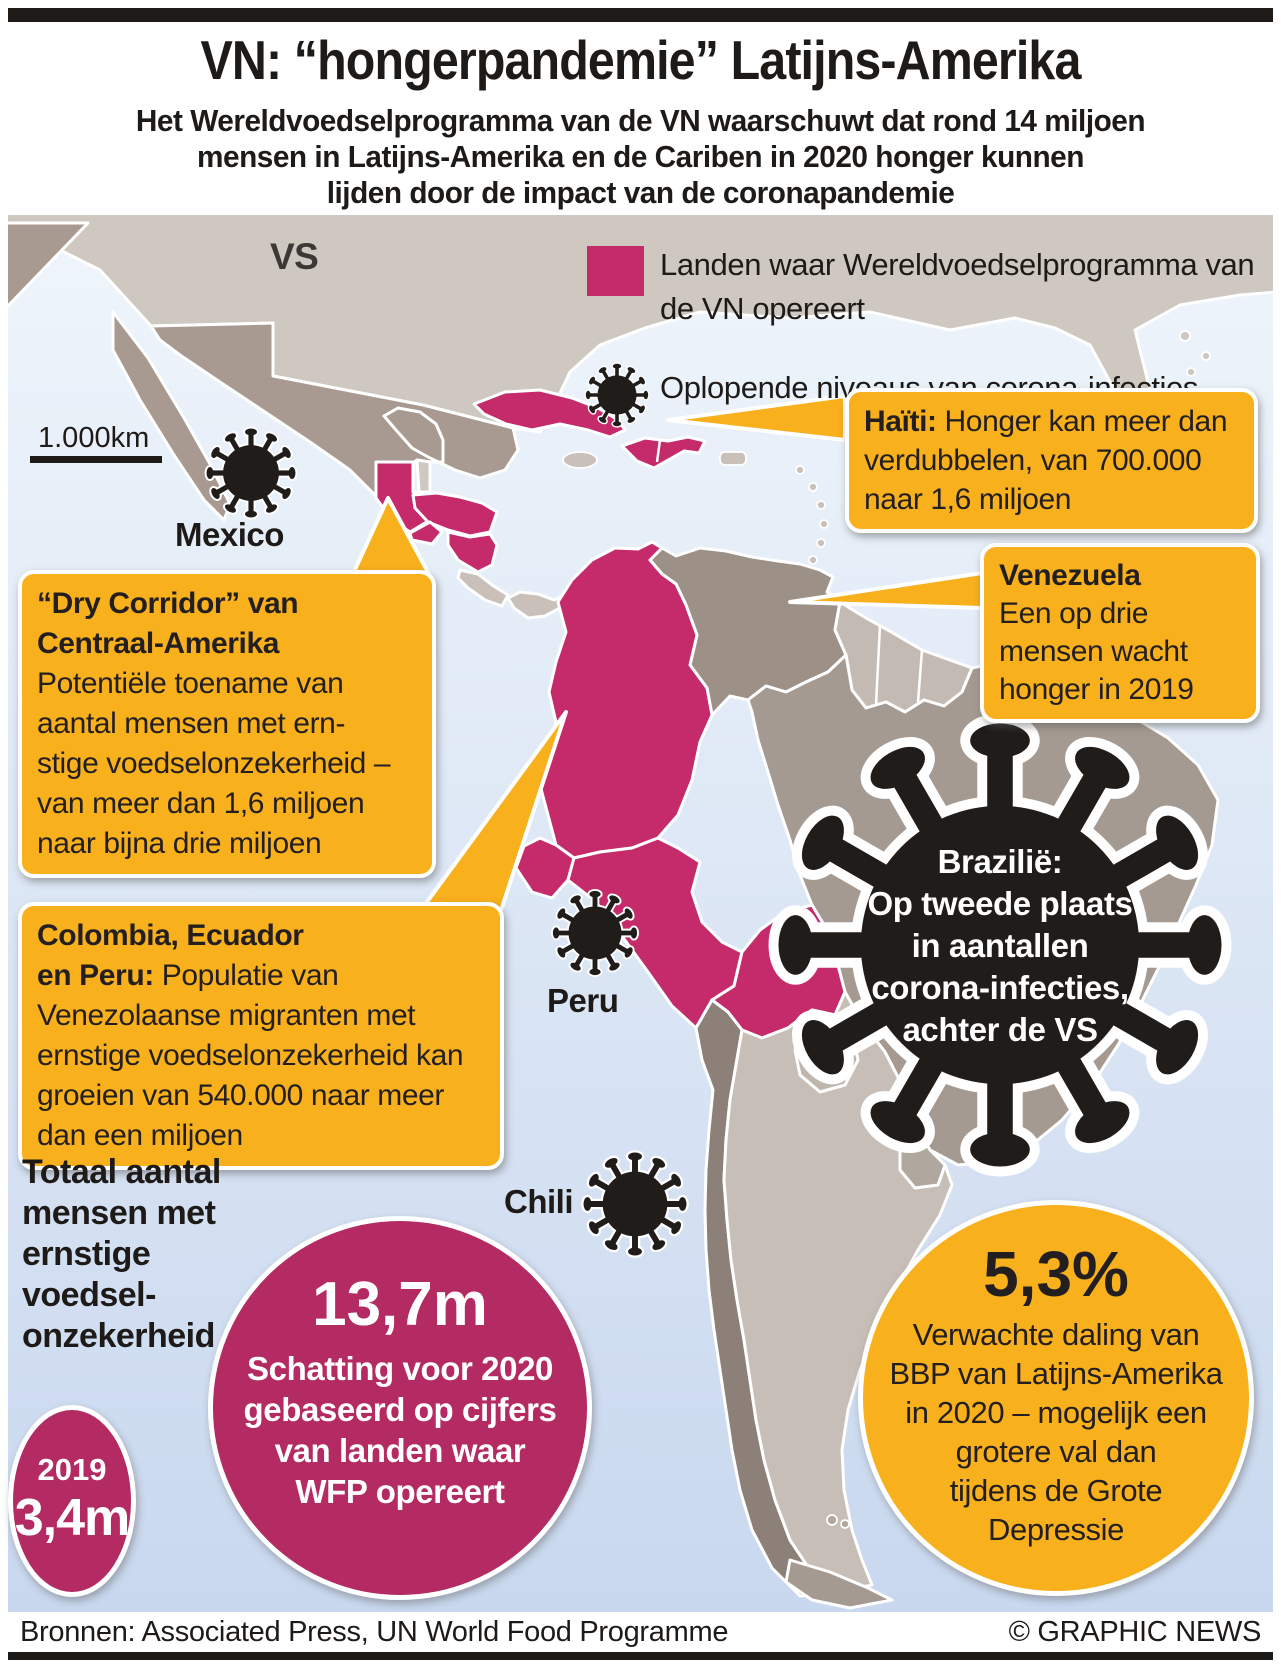 This screenshot has width=1281, height=1667. I want to click on stat-2019-year: 2019, so click(72, 1469).